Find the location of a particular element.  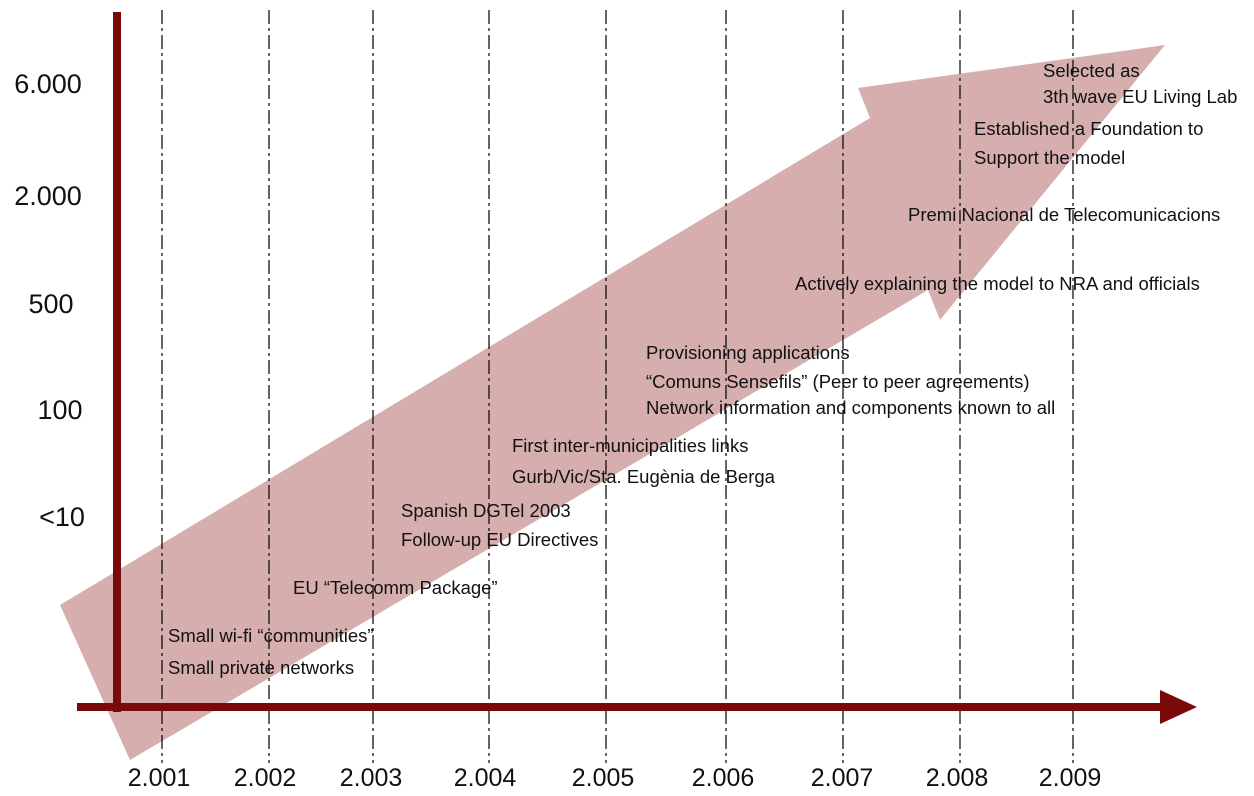

y-axis-labels: 6.000 2.000 500 100 <10 is located at coordinates (49, 300).